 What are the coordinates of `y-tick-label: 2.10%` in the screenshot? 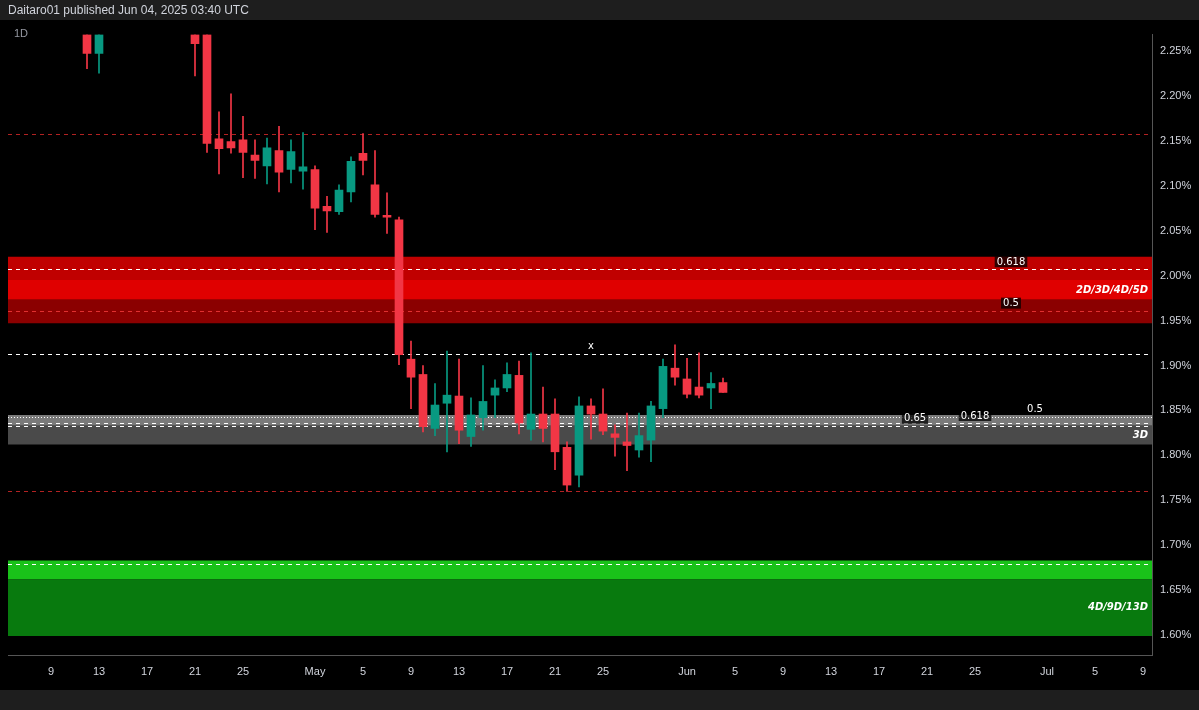 It's located at (1176, 184).